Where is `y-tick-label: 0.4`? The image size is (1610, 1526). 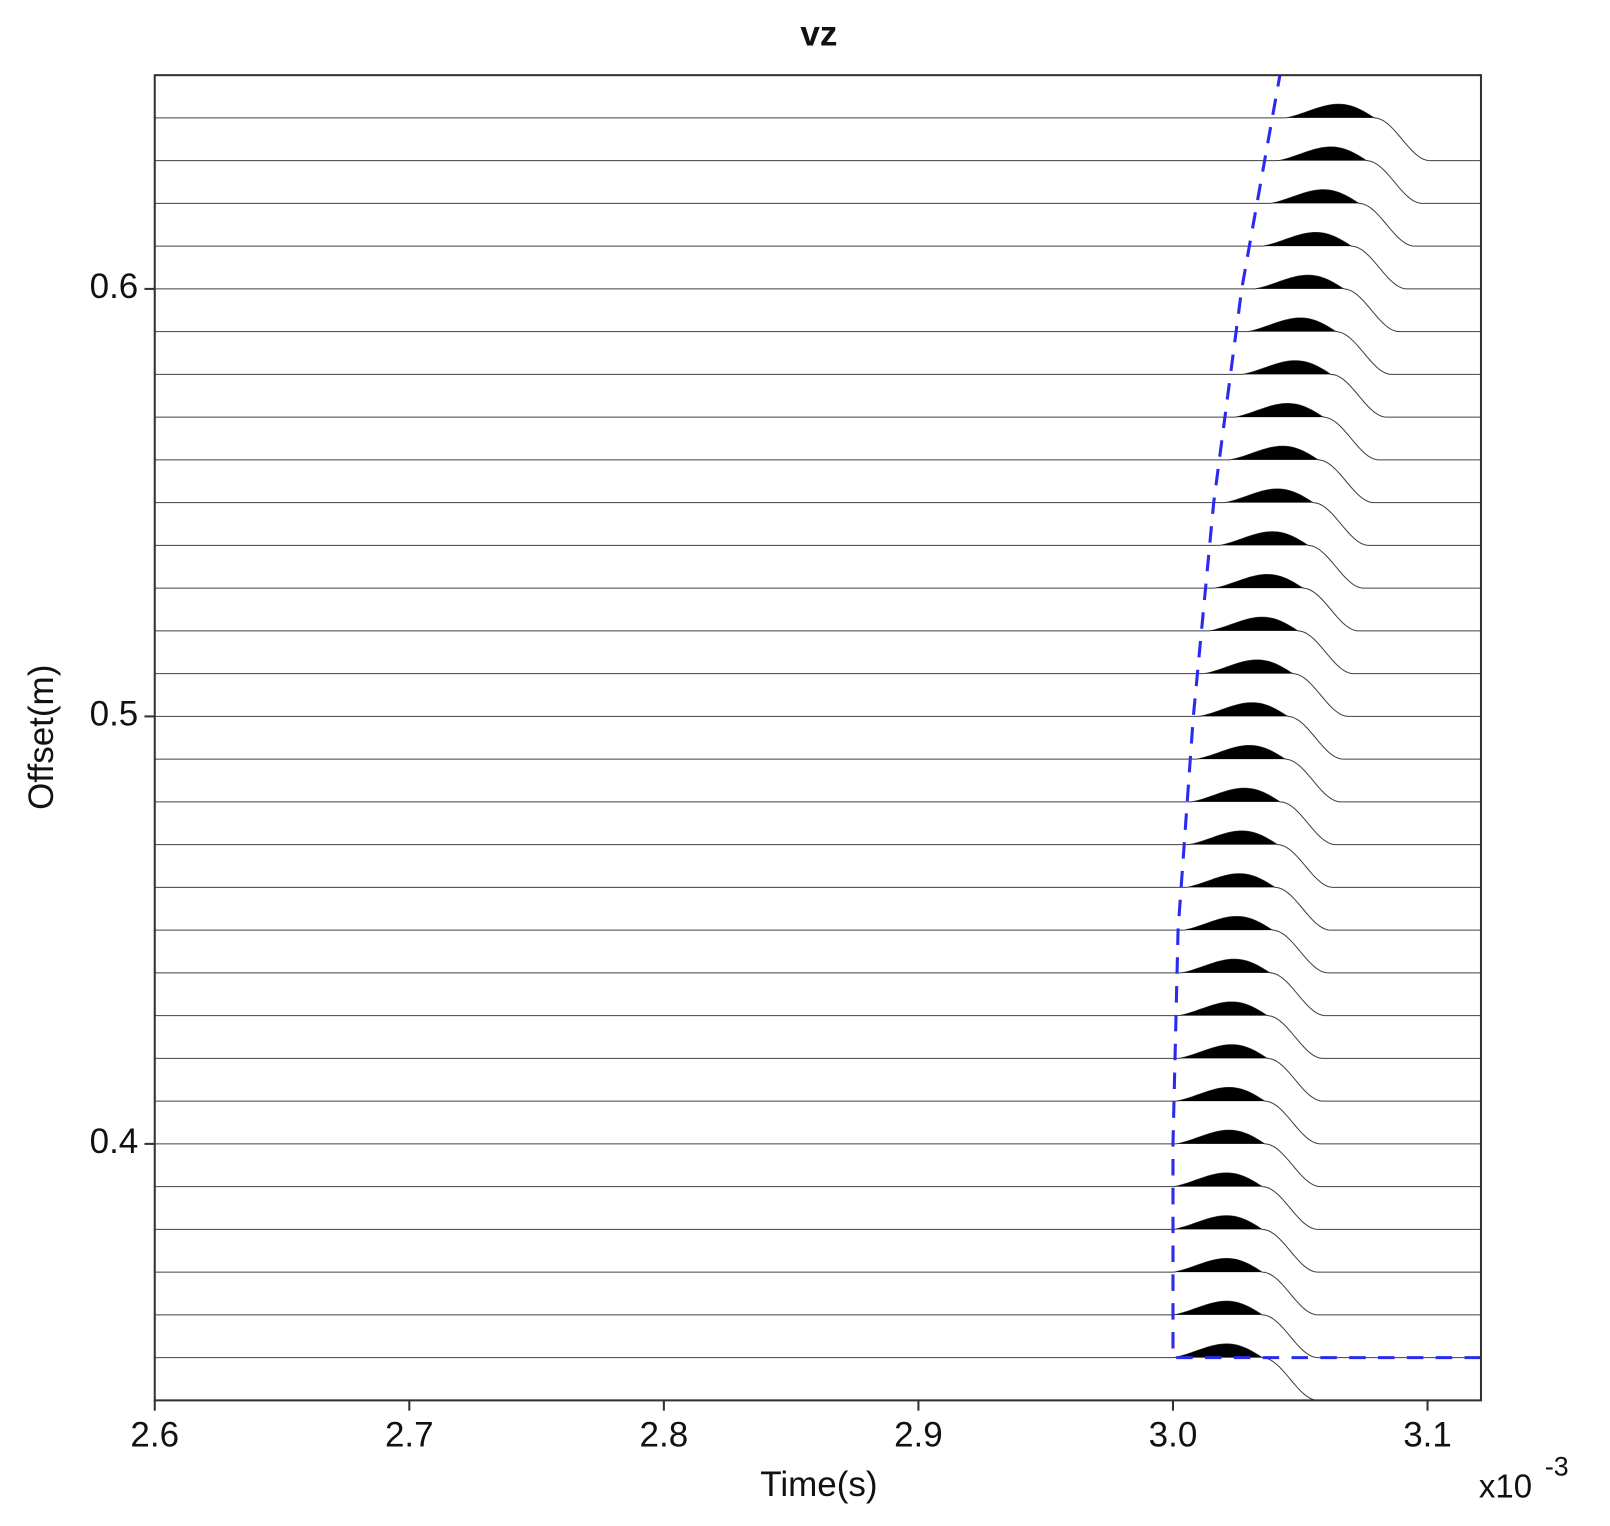 y-tick-label: 0.4 is located at coordinates (114, 1141).